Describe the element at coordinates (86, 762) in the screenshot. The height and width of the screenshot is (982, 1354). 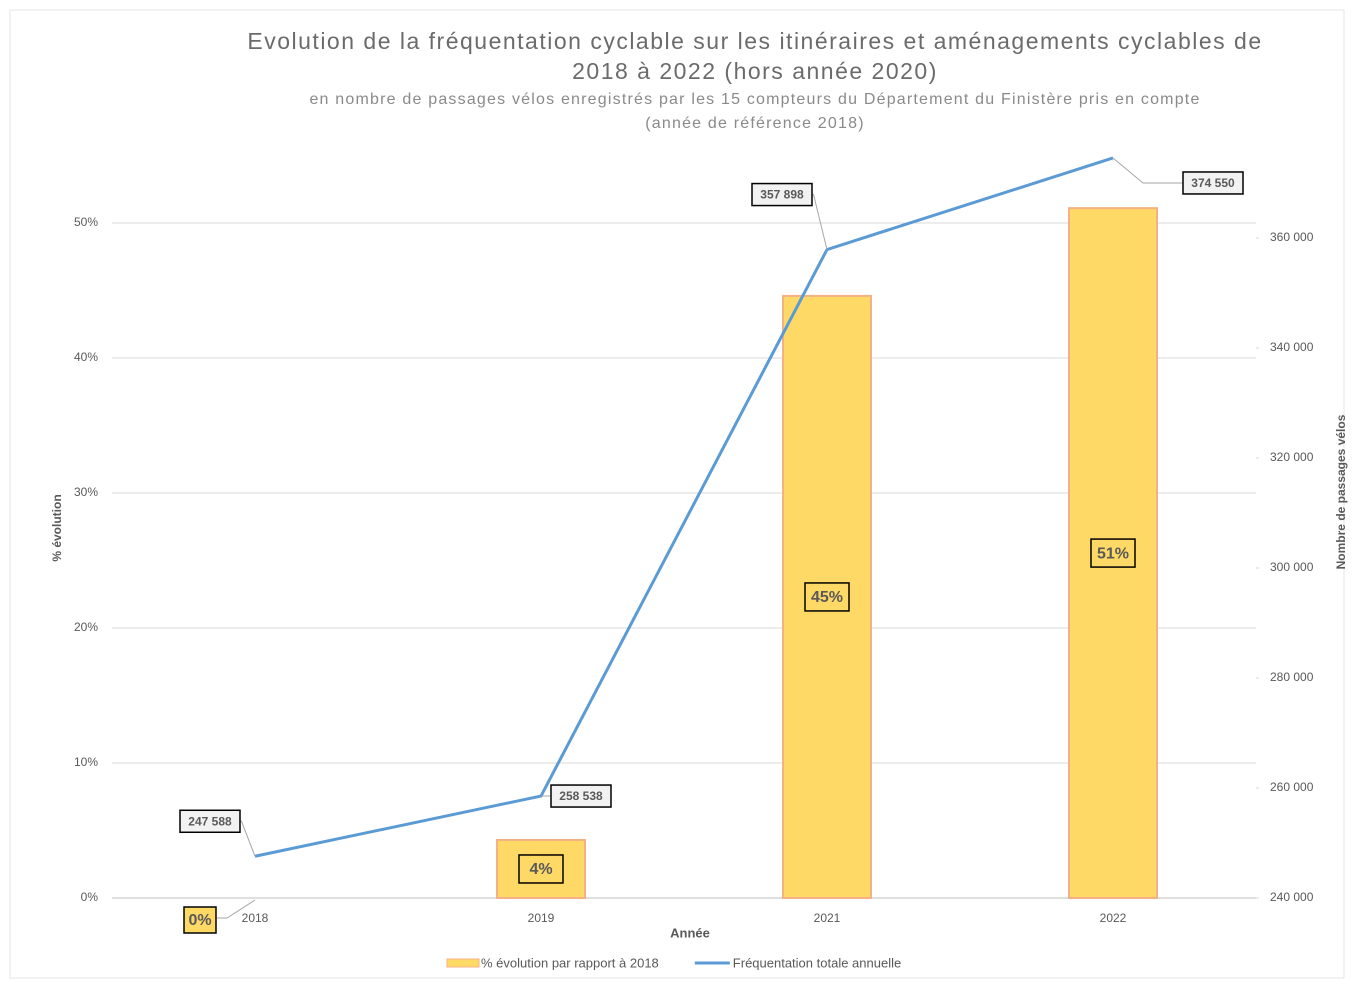
I see `y-tick-label: 10%` at that location.